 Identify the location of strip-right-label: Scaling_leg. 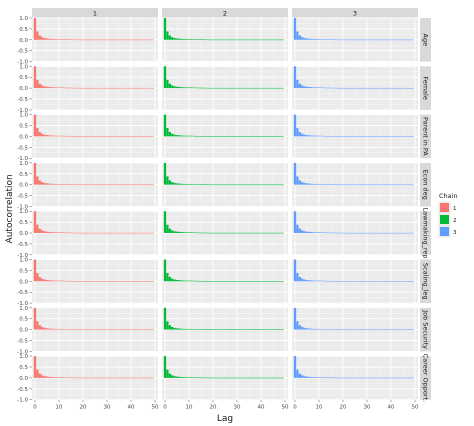
(426, 281).